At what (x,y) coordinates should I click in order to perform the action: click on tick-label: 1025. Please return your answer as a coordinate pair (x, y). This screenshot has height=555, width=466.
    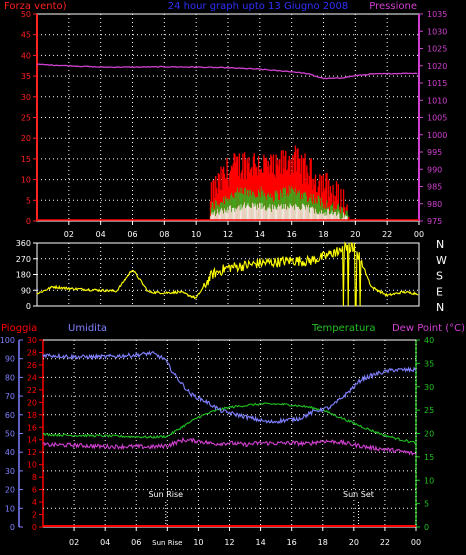
    Looking at the image, I should click on (437, 49).